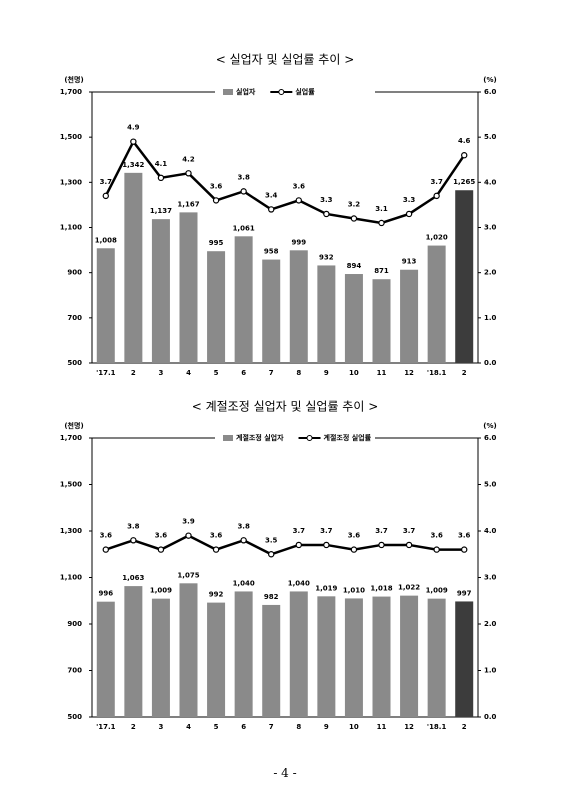  Describe the element at coordinates (271, 373) in the screenshot. I see `x-tick-label: 7` at that location.